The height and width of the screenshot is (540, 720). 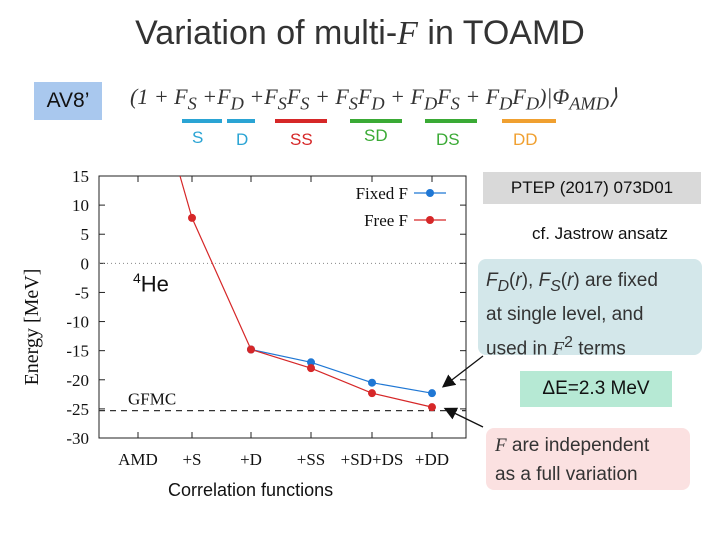 What do you see at coordinates (566, 474) in the screenshot?
I see `free-note-line2: as a full variation` at bounding box center [566, 474].